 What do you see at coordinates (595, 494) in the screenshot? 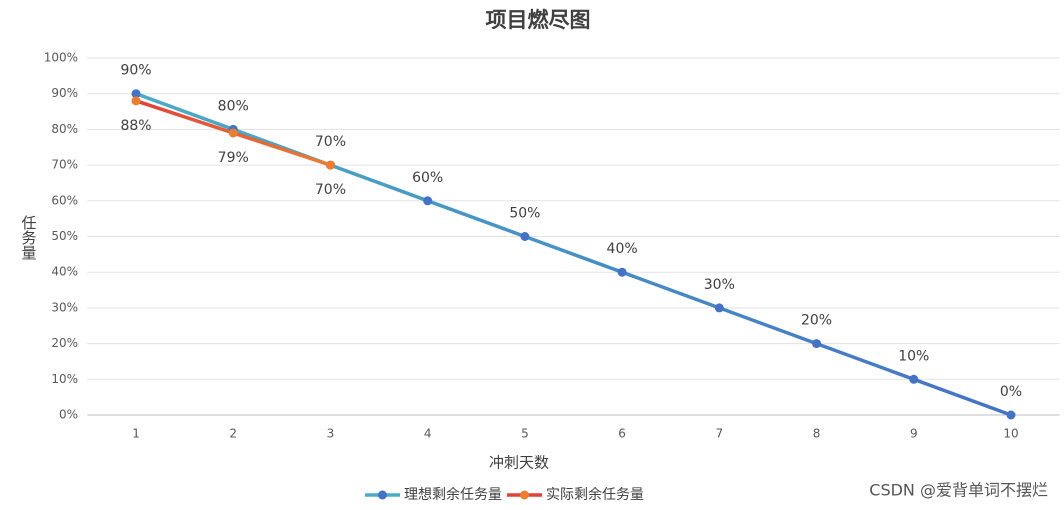
I see `legend-label: 实际剩余任务量` at bounding box center [595, 494].